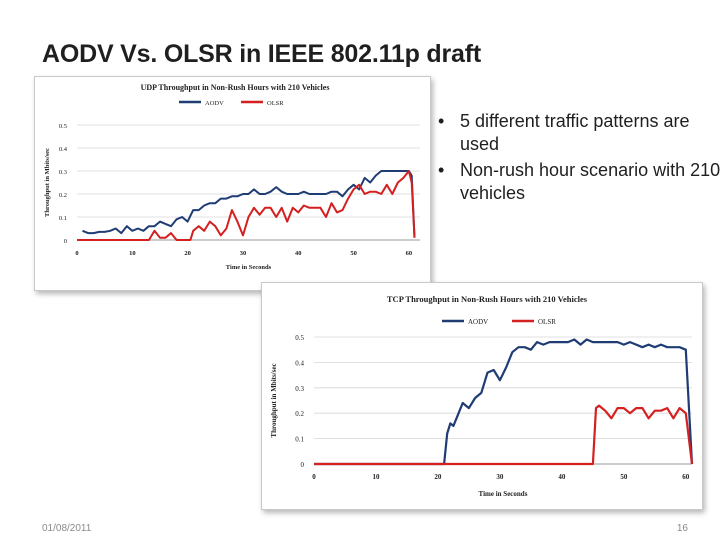 The image size is (728, 546). What do you see at coordinates (76, 253) in the screenshot?
I see `udp-x-tick-label: 0` at bounding box center [76, 253].